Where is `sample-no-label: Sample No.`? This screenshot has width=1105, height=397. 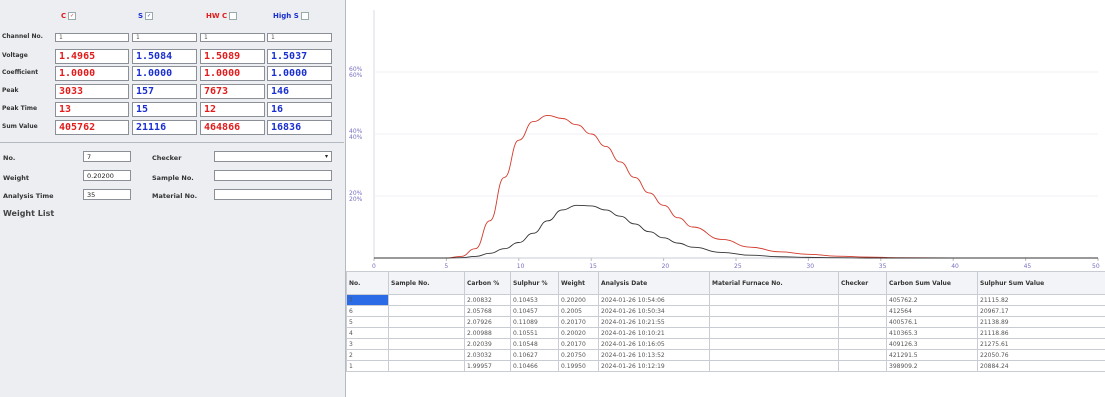 sample-no-label: Sample No. is located at coordinates (173, 178).